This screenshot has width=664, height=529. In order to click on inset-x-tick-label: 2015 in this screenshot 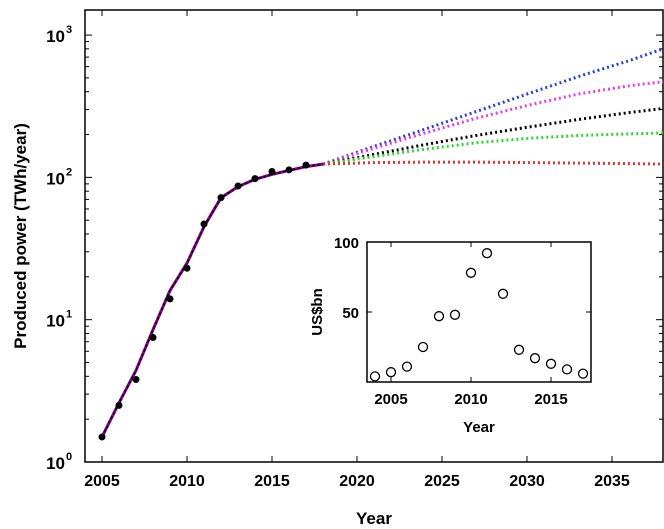, I will do `click(550, 399)`.